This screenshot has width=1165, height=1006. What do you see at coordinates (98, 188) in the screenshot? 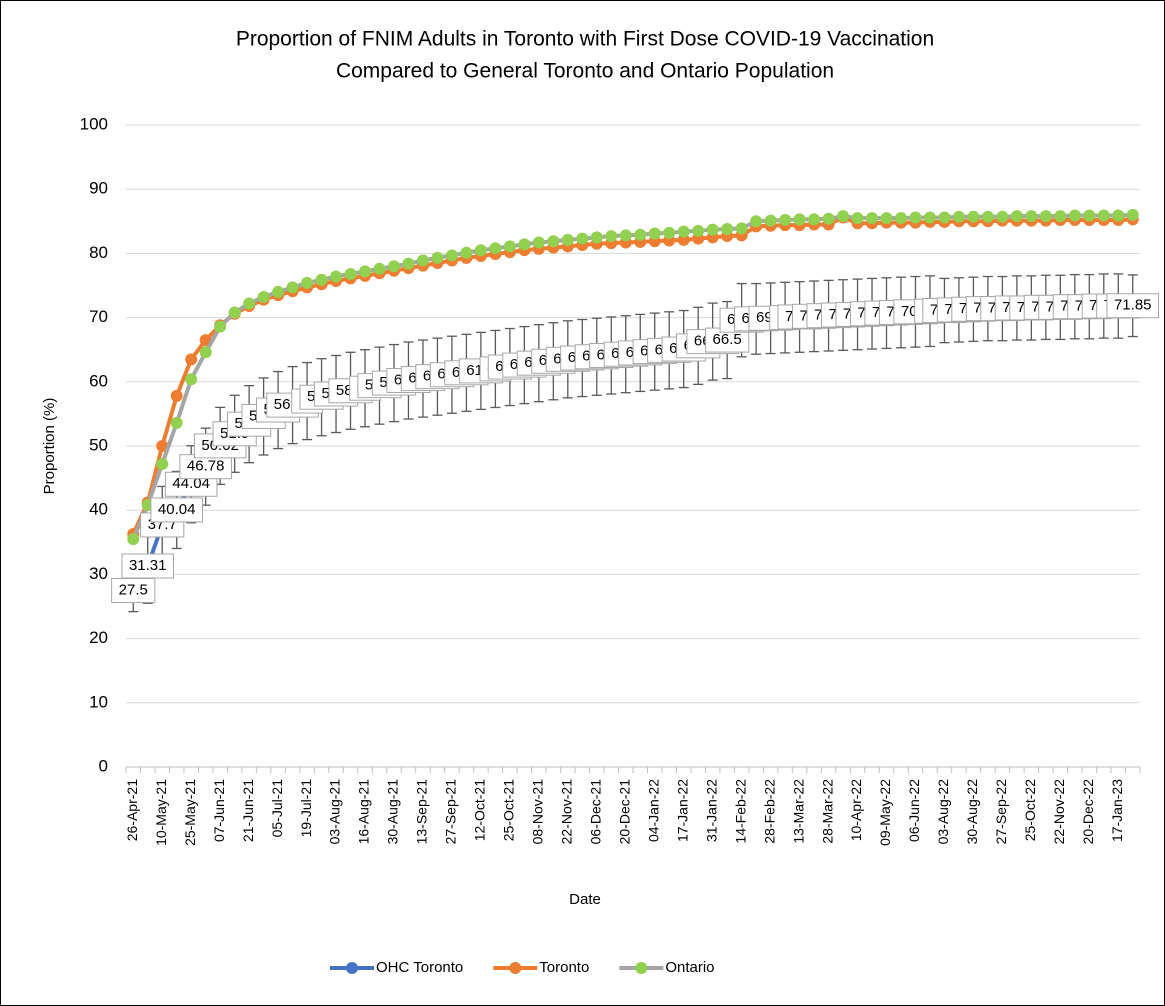
I see `y-tick-label: 90` at bounding box center [98, 188].